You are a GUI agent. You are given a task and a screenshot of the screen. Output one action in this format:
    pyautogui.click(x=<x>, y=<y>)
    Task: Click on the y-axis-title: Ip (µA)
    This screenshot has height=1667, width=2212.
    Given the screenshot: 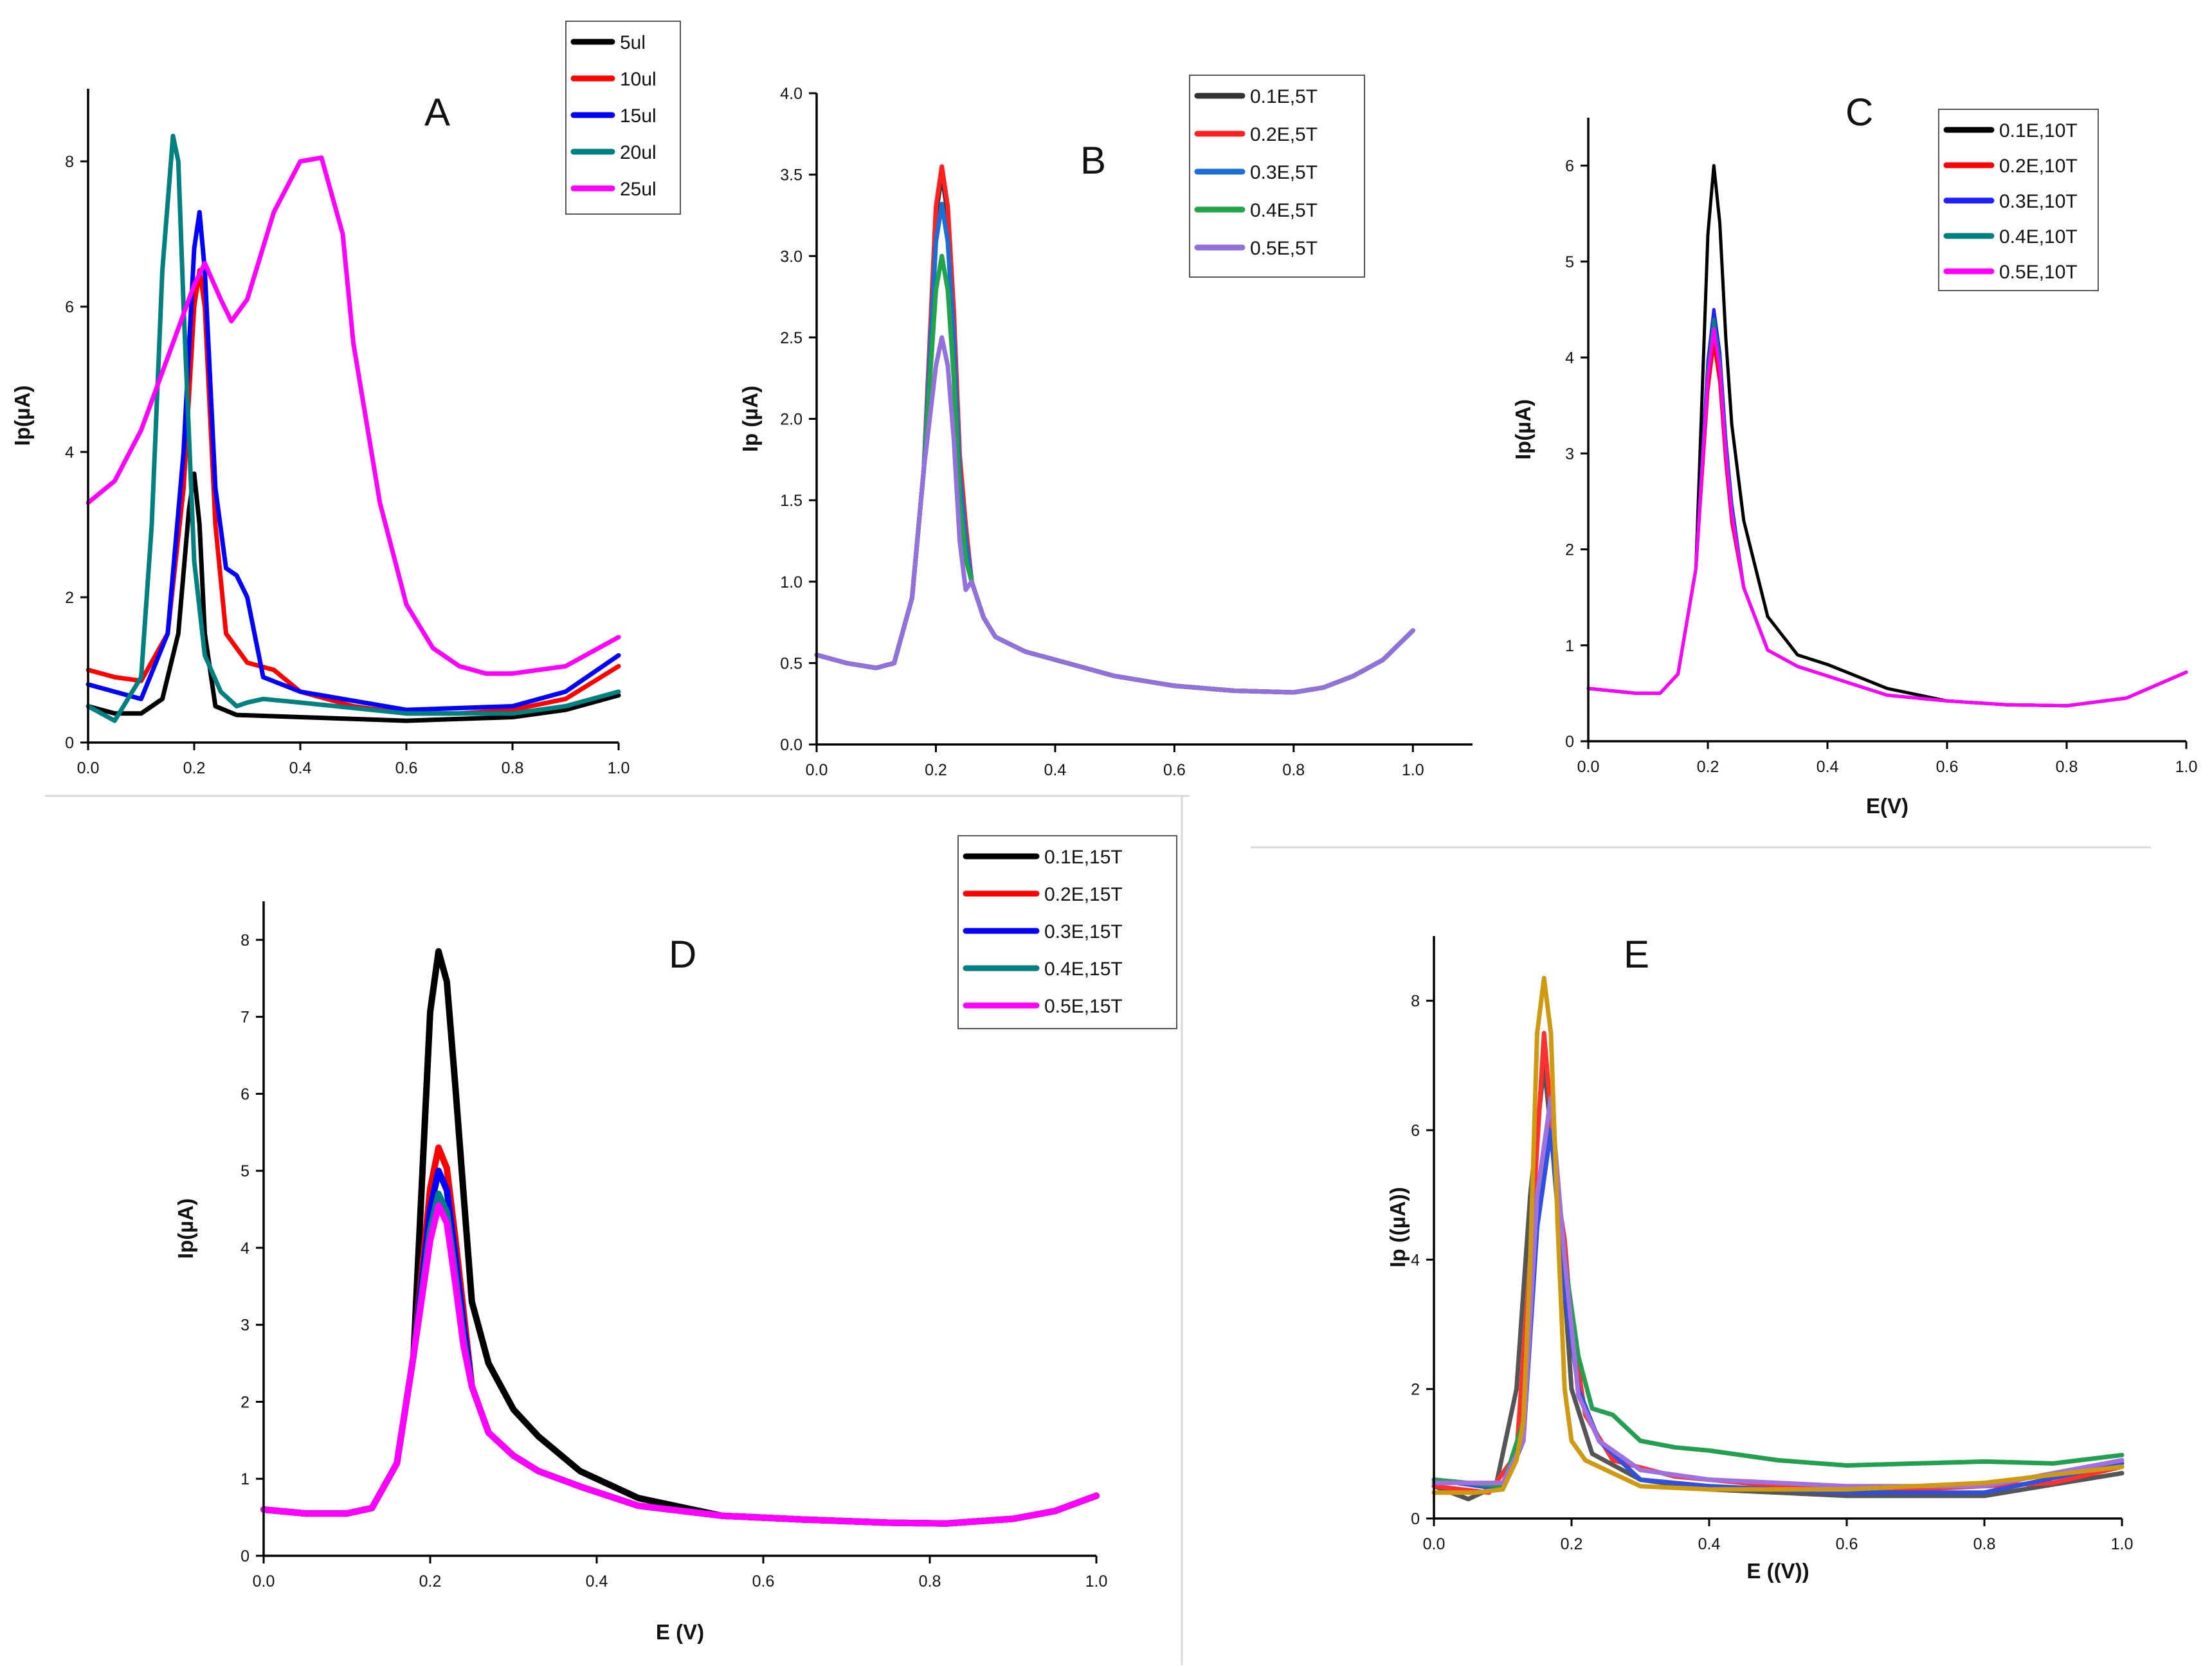 What is the action you would take?
    pyautogui.click(x=750, y=419)
    